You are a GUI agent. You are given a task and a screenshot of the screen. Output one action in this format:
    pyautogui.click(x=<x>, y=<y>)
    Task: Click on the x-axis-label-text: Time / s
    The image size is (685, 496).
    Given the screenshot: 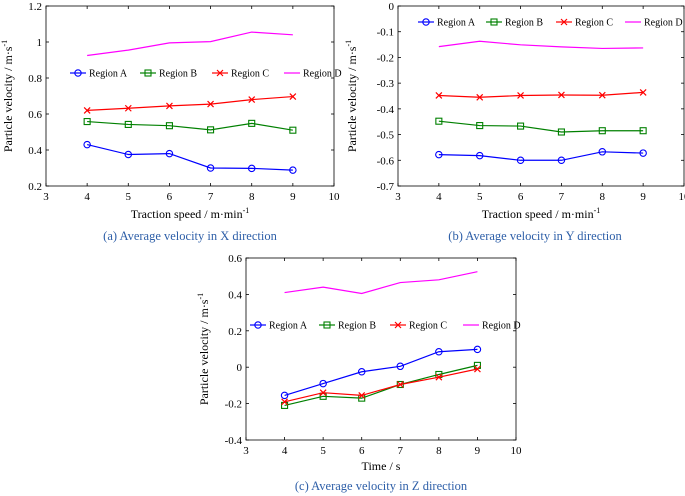 What is the action you would take?
    pyautogui.click(x=381, y=466)
    